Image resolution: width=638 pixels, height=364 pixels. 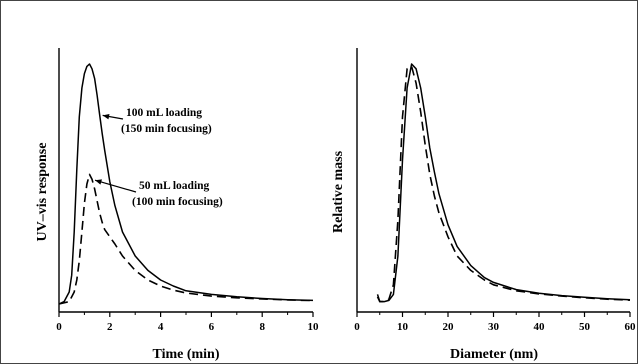 I want to click on uv-vis-x-axis-label: Time (min), so click(x=185, y=354).